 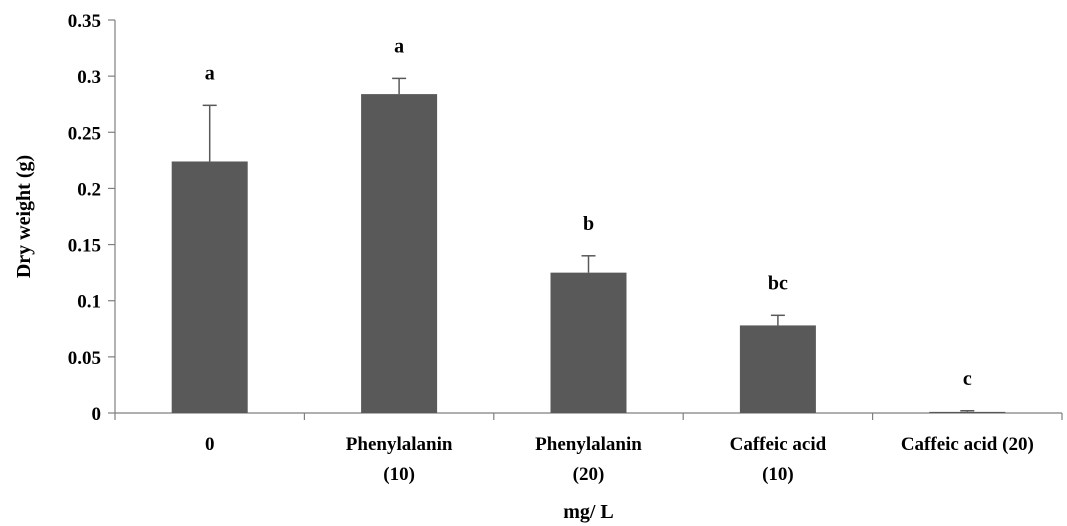 What do you see at coordinates (89, 302) in the screenshot?
I see `y-tick-label: 0.1` at bounding box center [89, 302].